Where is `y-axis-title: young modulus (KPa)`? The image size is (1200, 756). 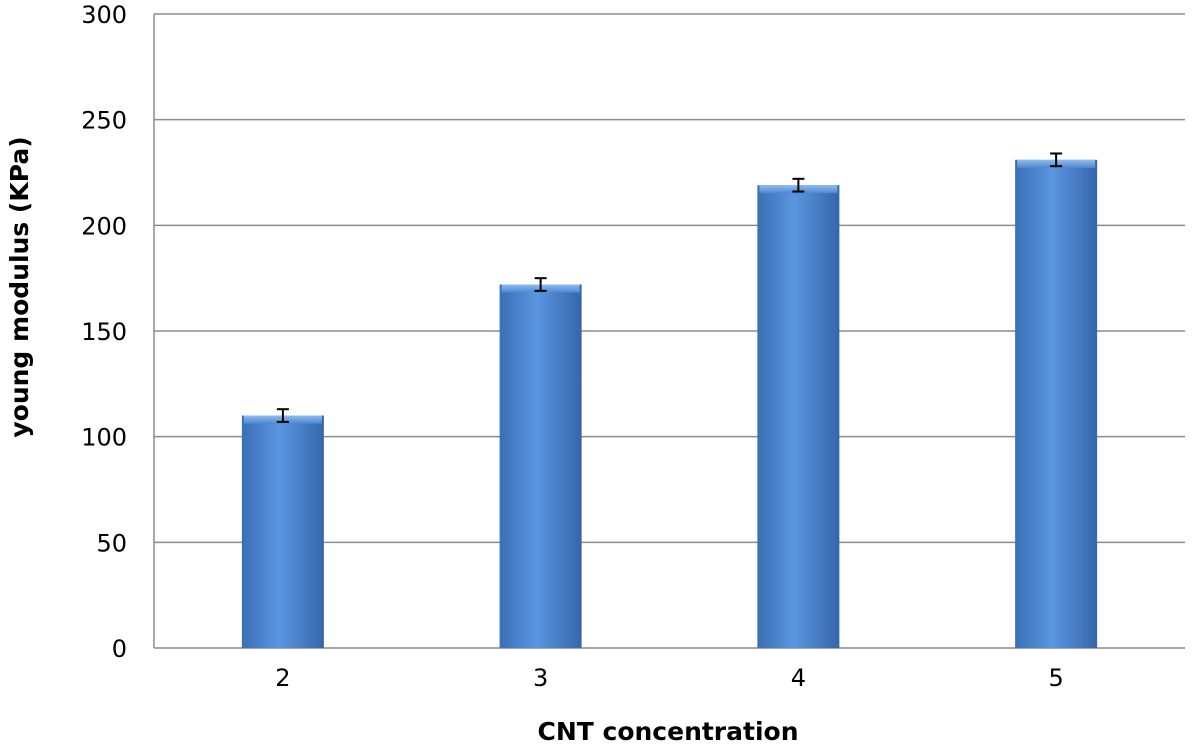 y-axis-title: young modulus (KPa) is located at coordinates (19, 286).